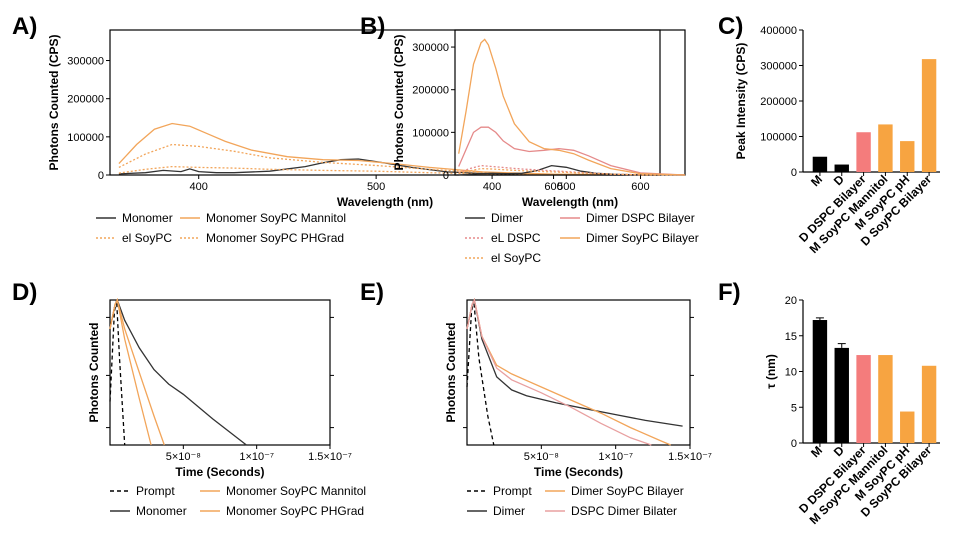 The height and width of the screenshot is (537, 956). Describe the element at coordinates (624, 511) in the screenshot. I see `legend-label: DSPC Dimer Bilater` at that location.